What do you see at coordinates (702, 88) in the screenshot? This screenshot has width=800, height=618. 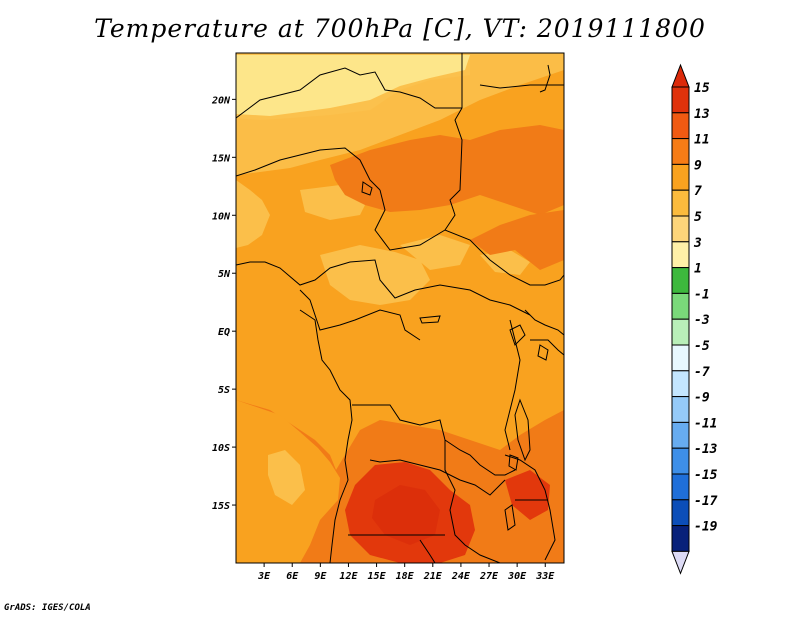 I see `colorbar-label: 15` at bounding box center [702, 88].